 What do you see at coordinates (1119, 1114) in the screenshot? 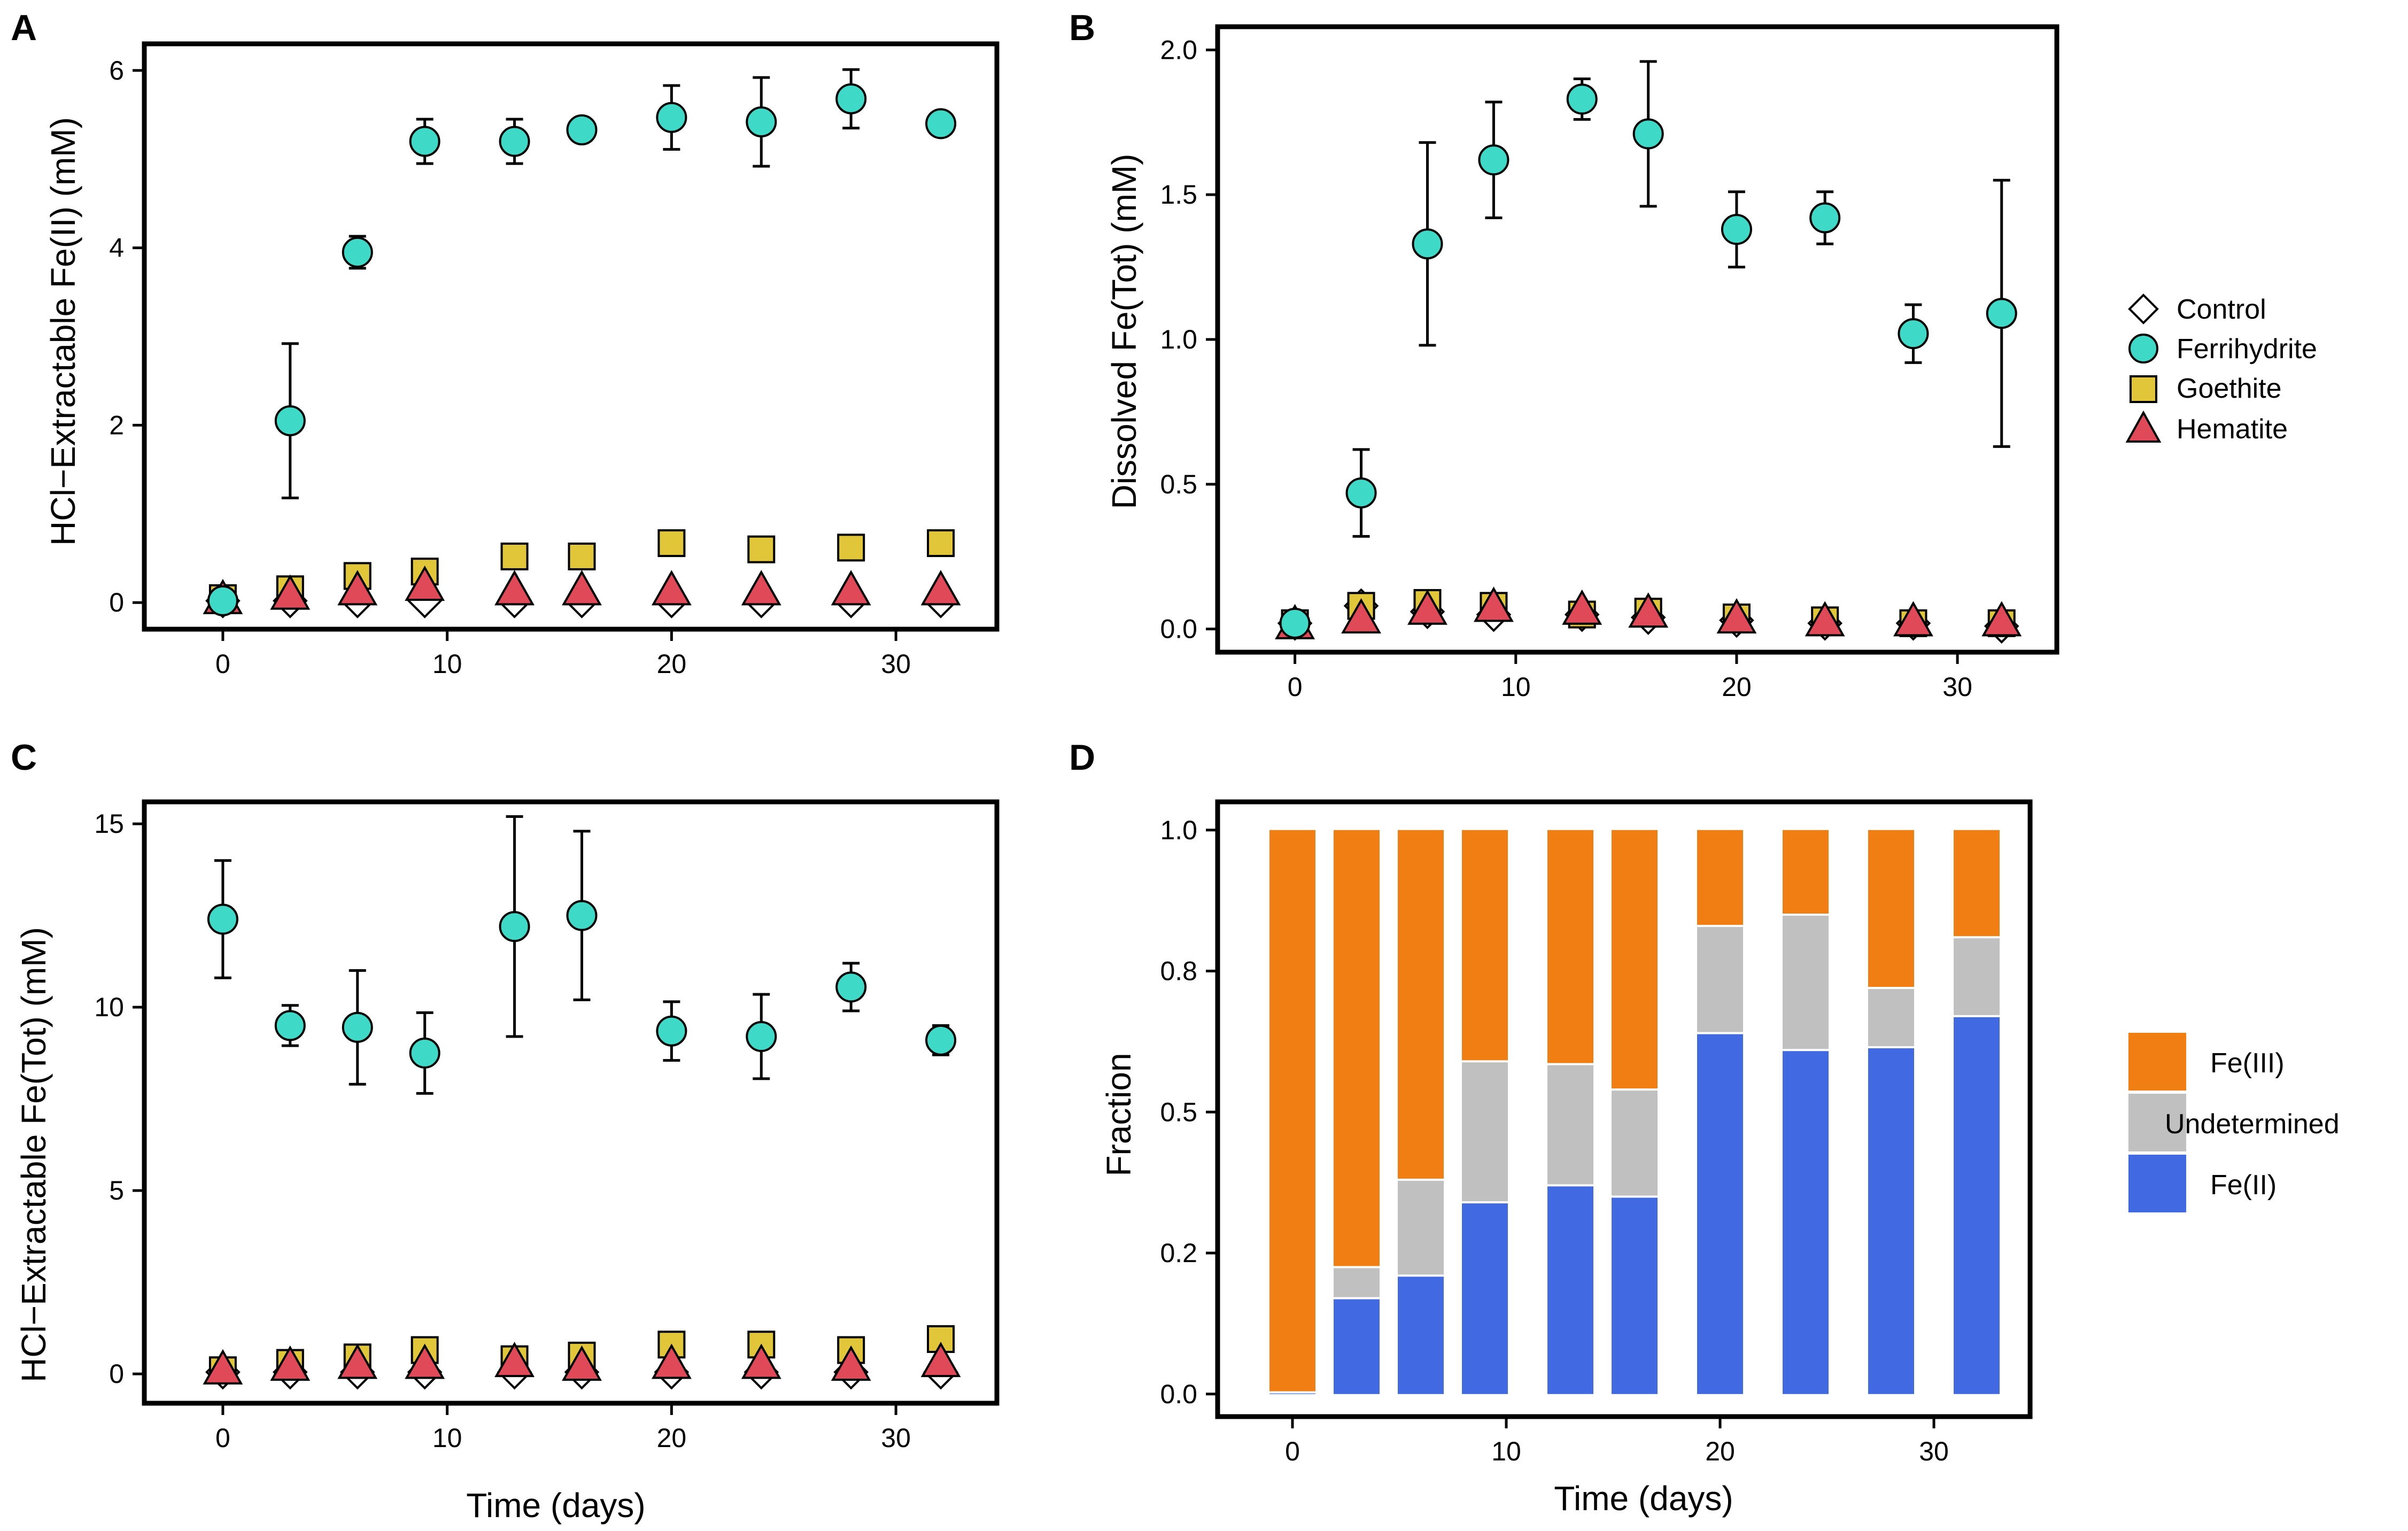
I see `ylabel-d: Fraction` at bounding box center [1119, 1114].